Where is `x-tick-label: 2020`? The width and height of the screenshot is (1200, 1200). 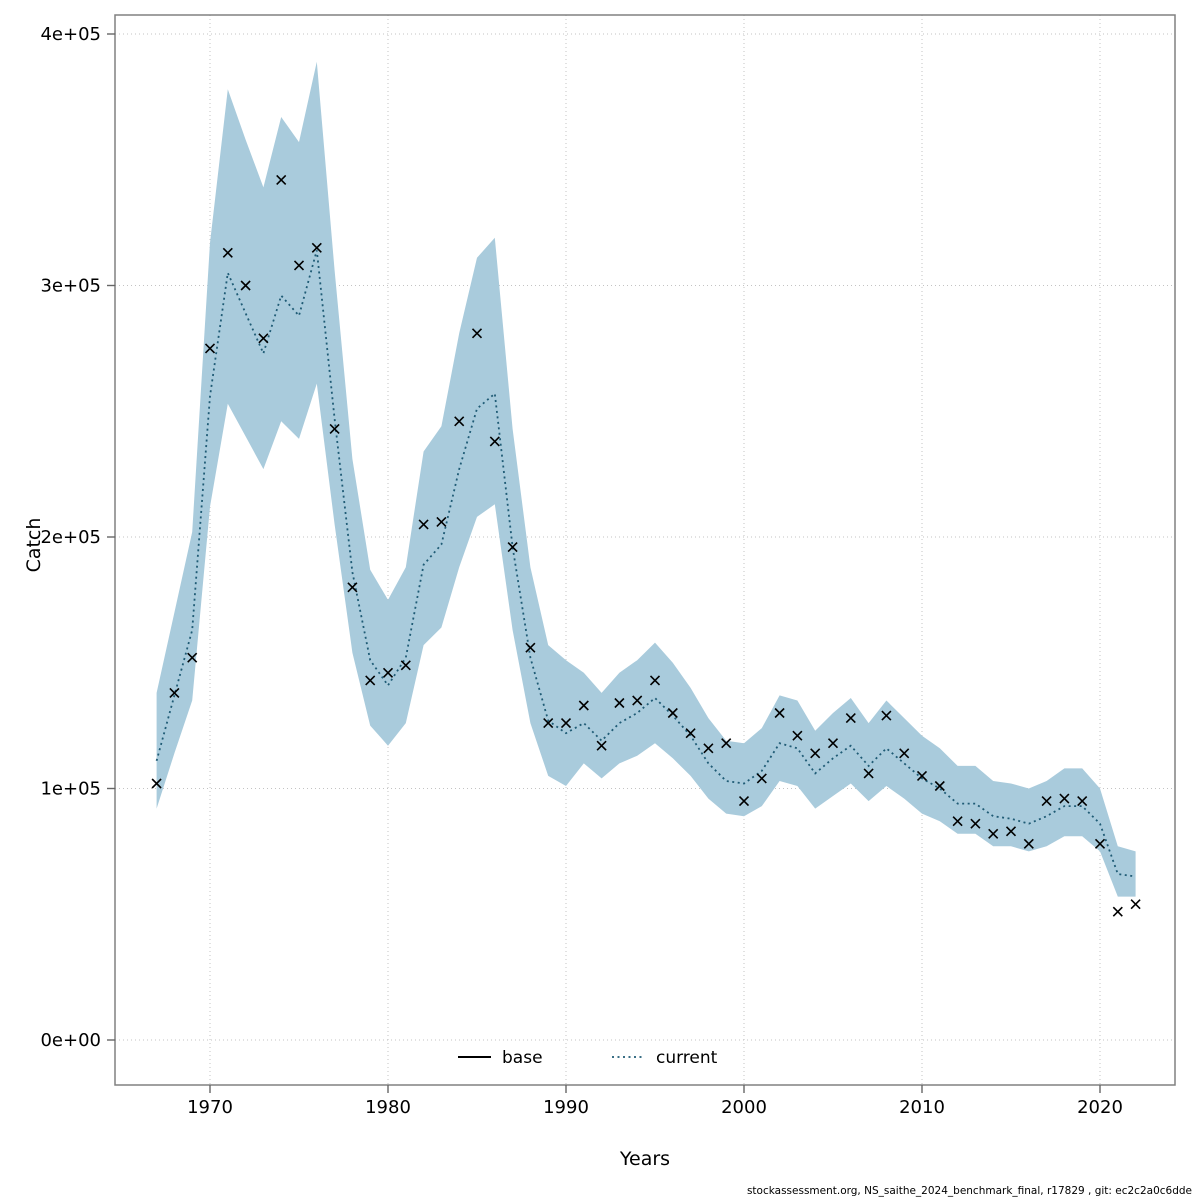
x-tick-label: 2020 is located at coordinates (1100, 1107).